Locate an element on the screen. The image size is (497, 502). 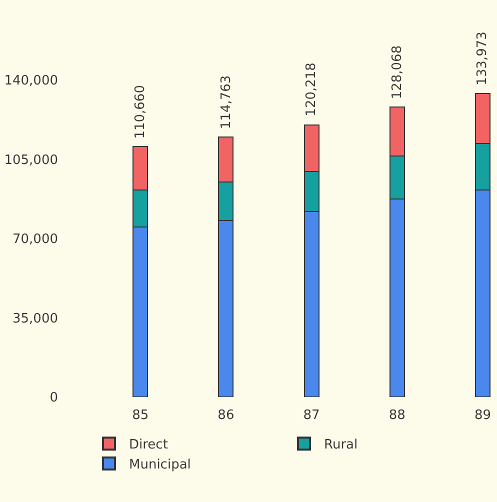
legend-label: Municipal is located at coordinates (160, 465).